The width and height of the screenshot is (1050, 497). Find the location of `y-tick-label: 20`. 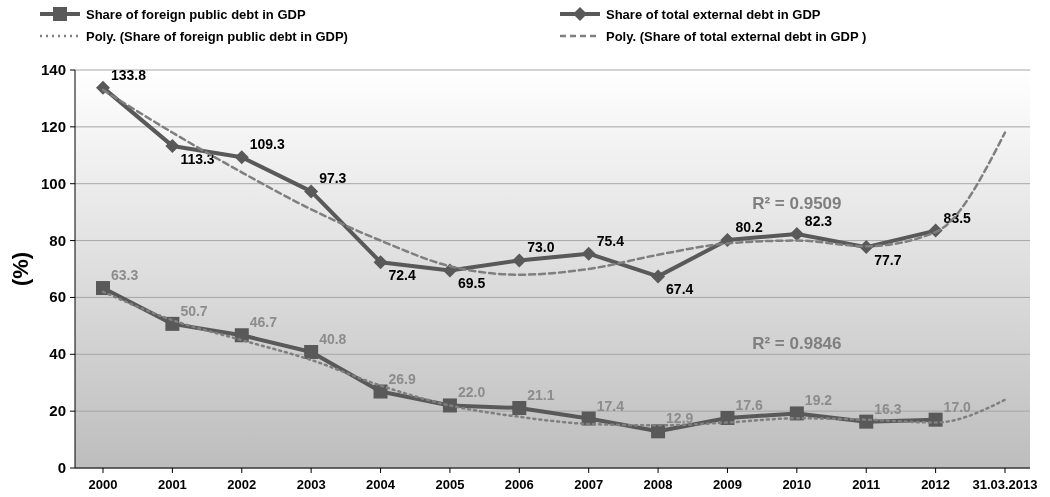

y-tick-label: 20 is located at coordinates (57, 411).